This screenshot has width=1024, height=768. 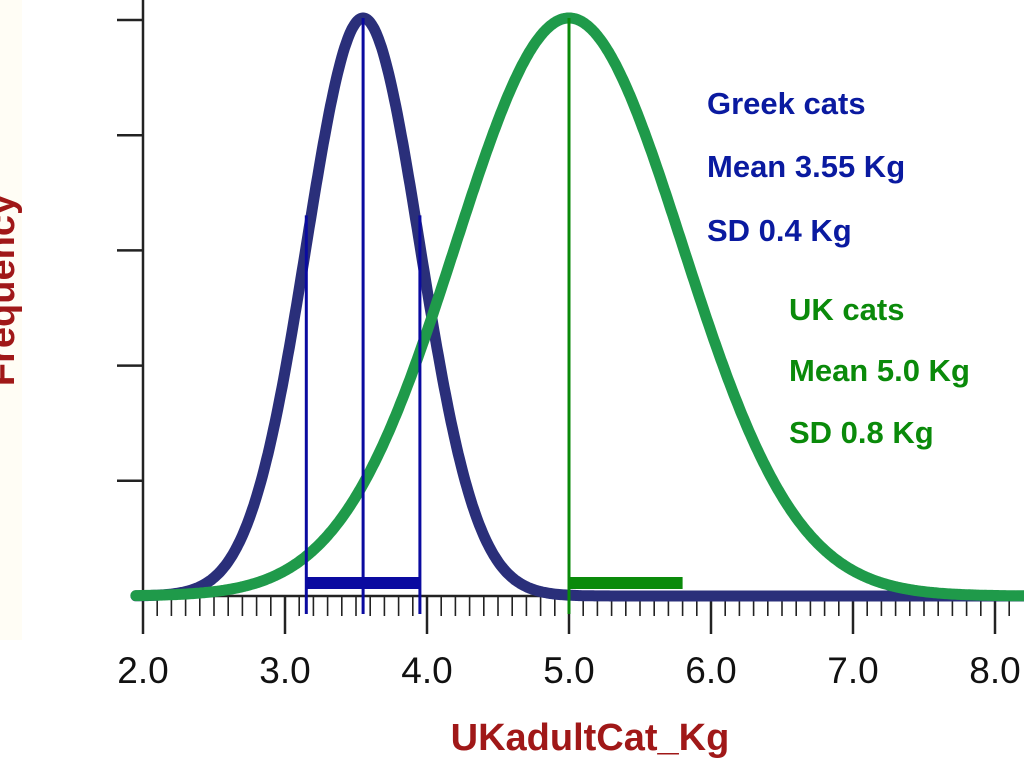 What do you see at coordinates (779, 230) in the screenshot?
I see `greek-cats-sd: SD 0.4 Kg` at bounding box center [779, 230].